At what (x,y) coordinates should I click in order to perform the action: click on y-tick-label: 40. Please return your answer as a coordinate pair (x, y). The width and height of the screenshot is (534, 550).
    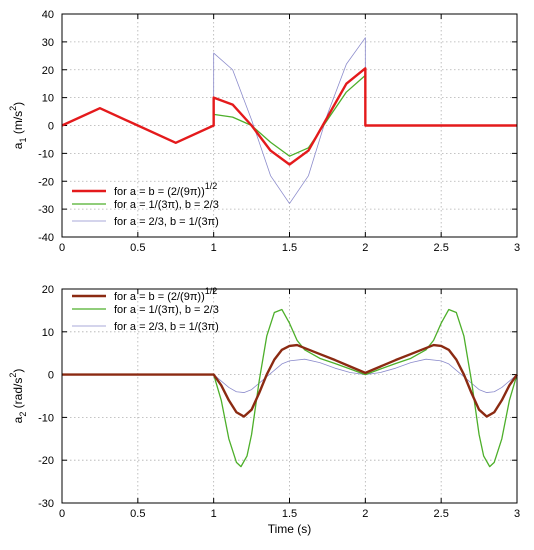
    Looking at the image, I should click on (48, 15).